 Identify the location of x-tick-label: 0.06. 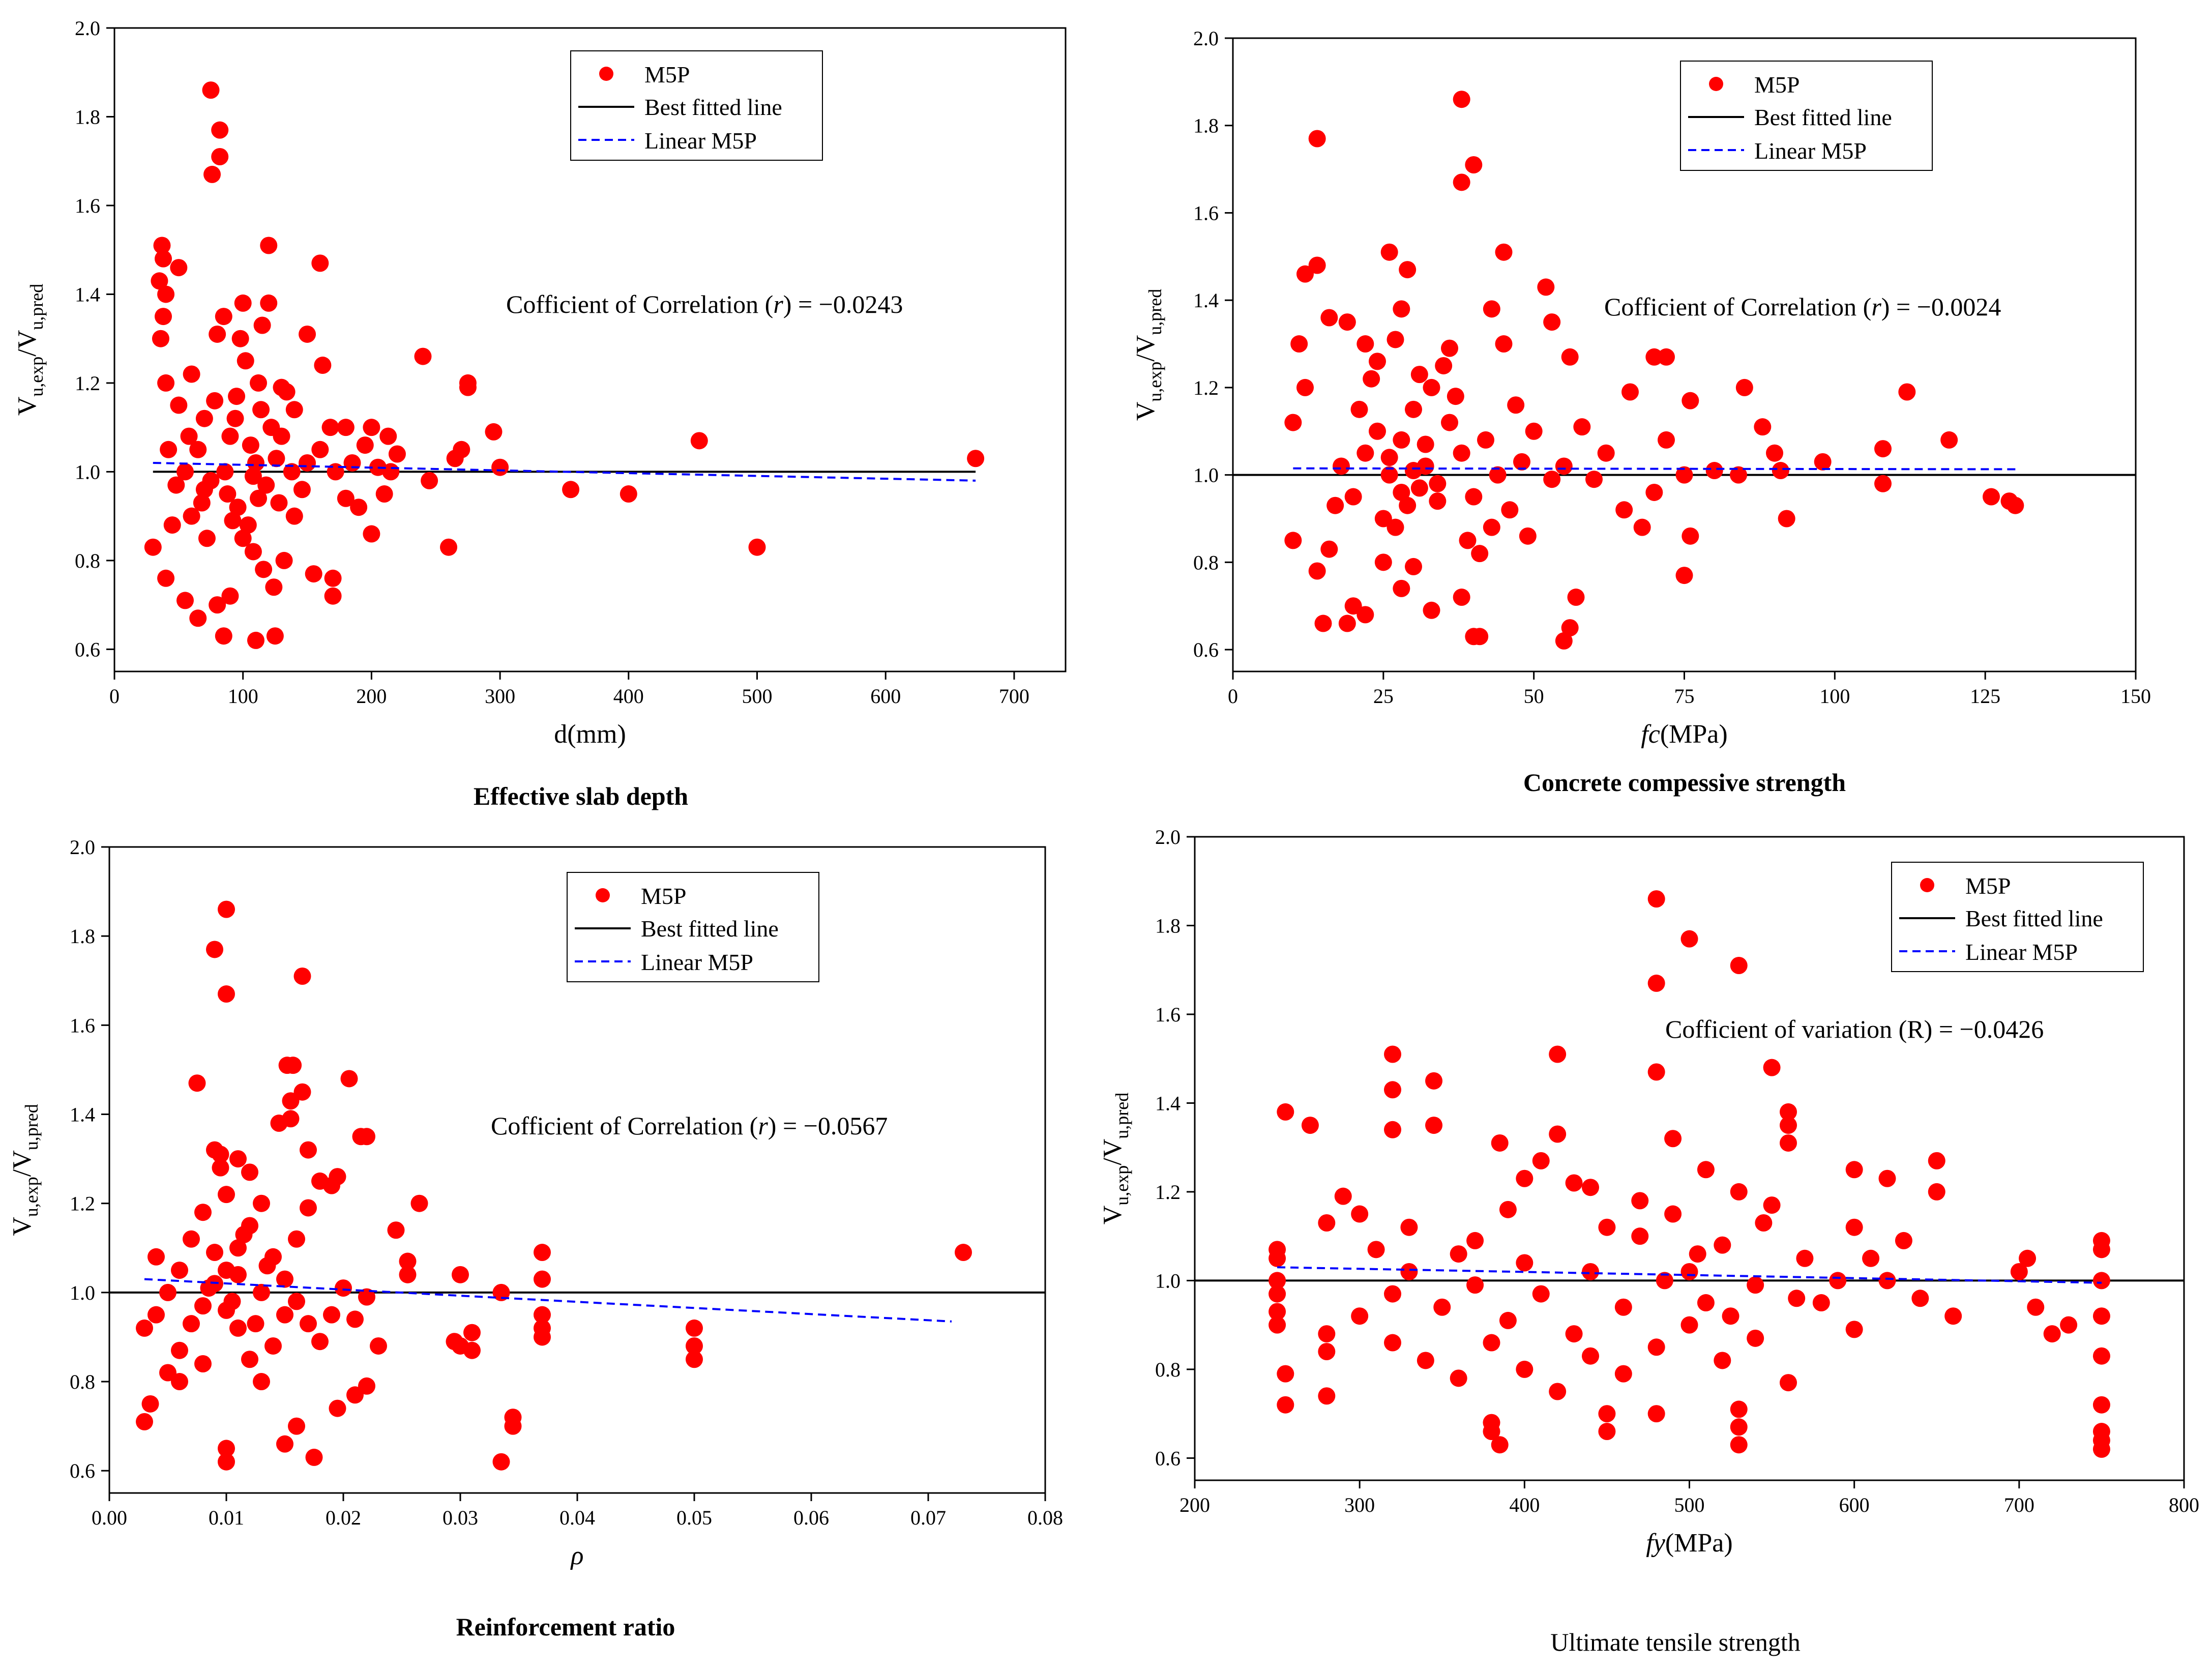
(811, 1518).